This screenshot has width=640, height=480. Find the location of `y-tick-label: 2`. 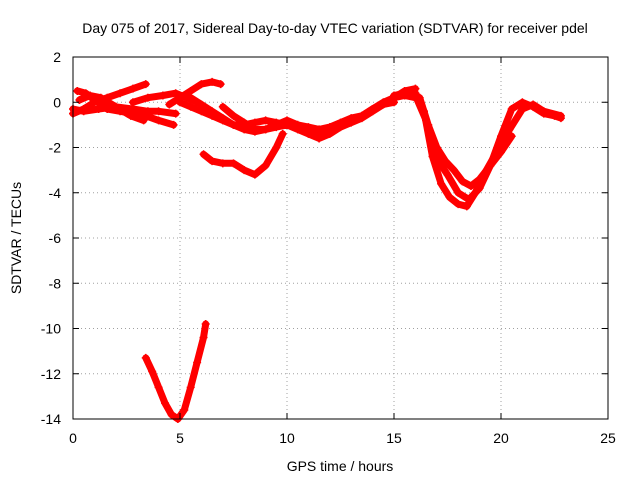

y-tick-label: 2 is located at coordinates (57, 57).